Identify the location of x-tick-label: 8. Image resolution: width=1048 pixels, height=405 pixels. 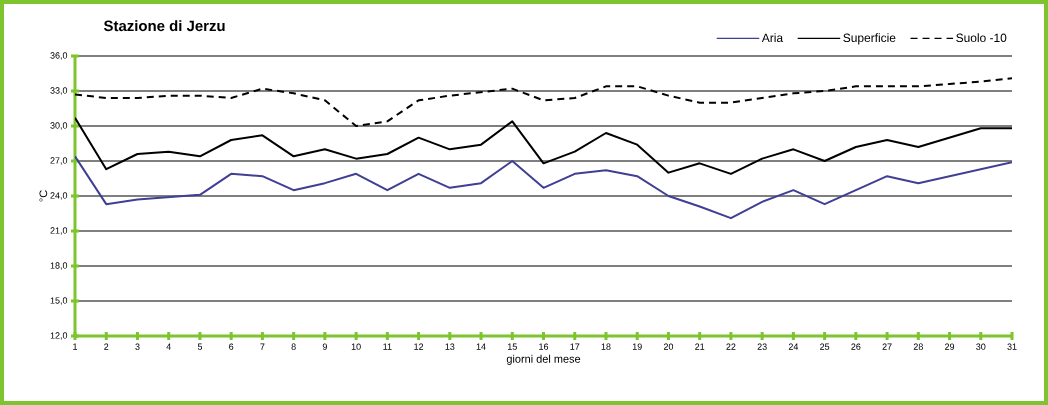
(293, 346).